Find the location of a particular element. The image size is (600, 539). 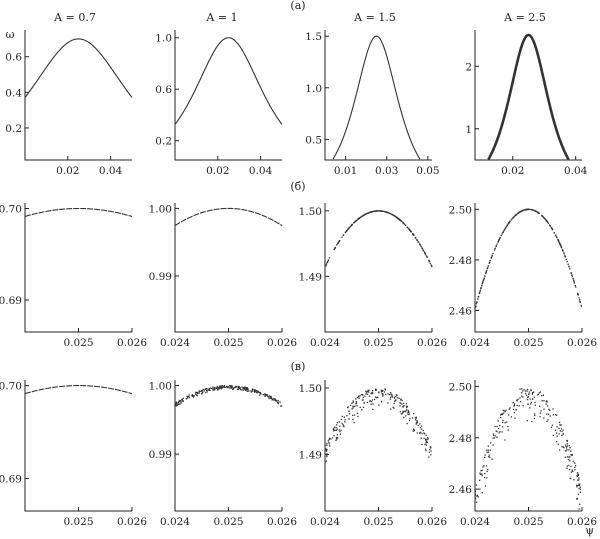

y-tick-label: 0.6 is located at coordinates (13, 58).